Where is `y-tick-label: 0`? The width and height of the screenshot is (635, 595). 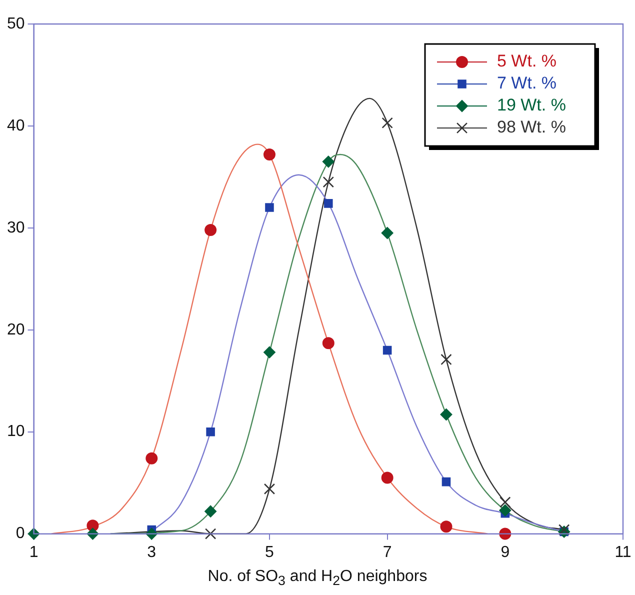
y-tick-label: 0 is located at coordinates (20, 533).